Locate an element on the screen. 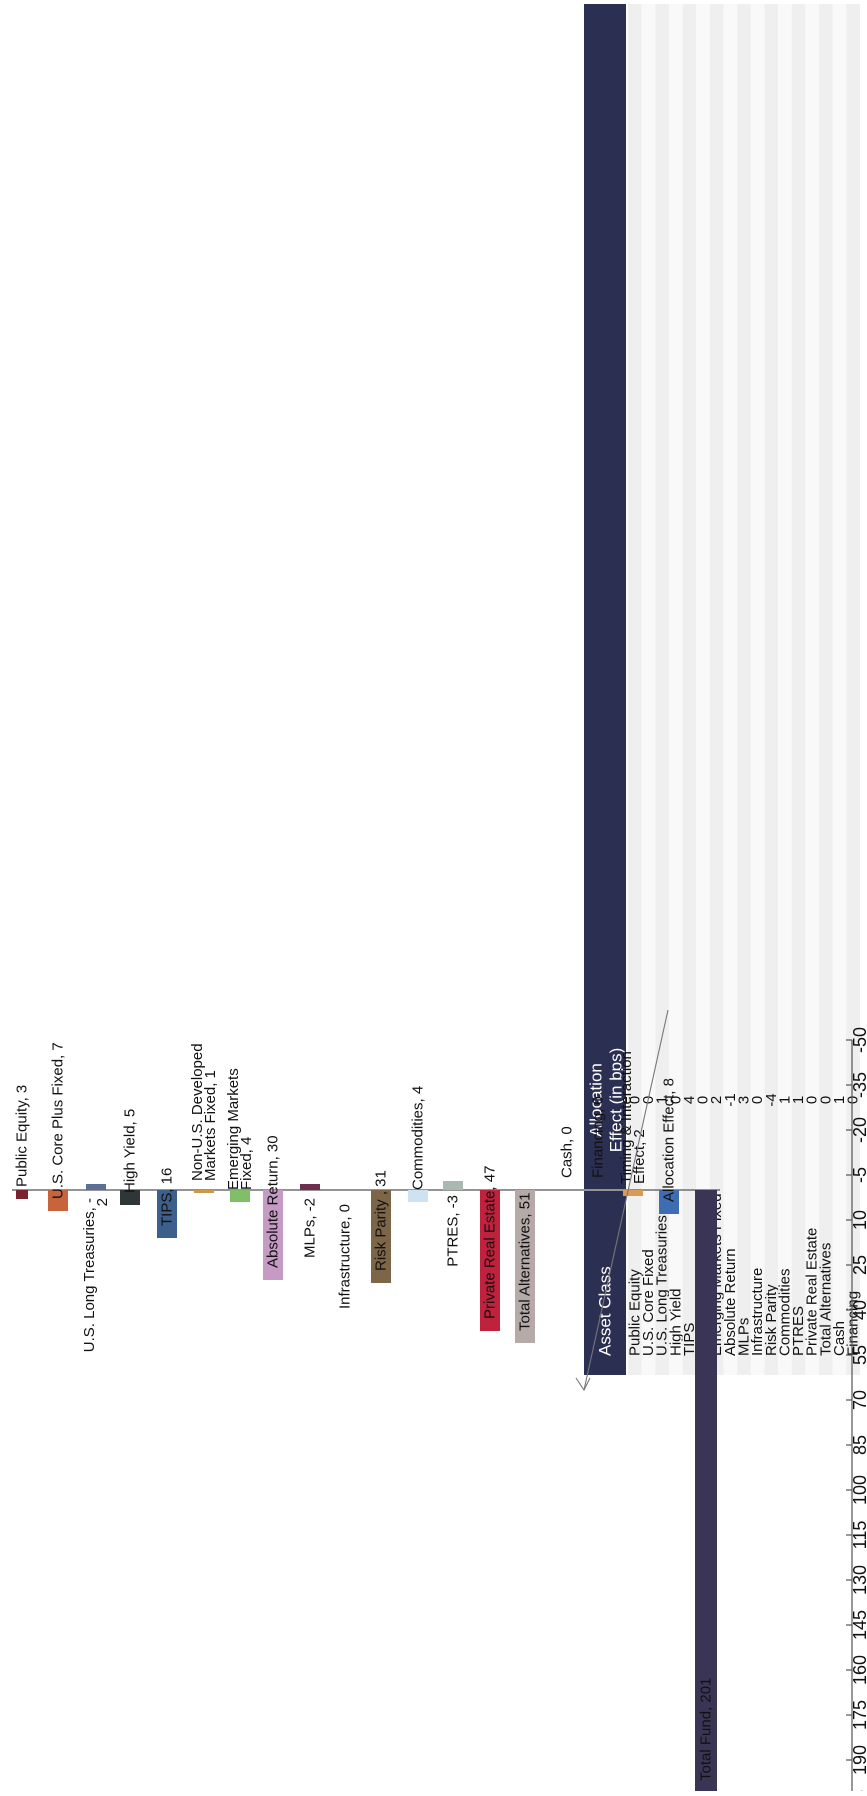  cell-asset-high-yield: High Yield is located at coordinates (675, 1322).